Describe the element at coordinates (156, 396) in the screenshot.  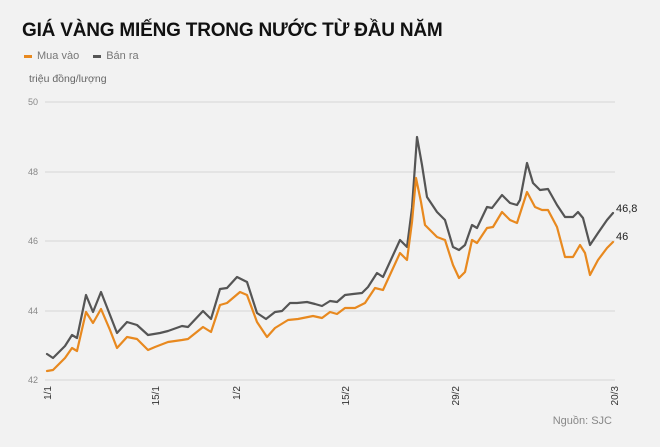
I see `x-tick-15-1: 15/1` at that location.